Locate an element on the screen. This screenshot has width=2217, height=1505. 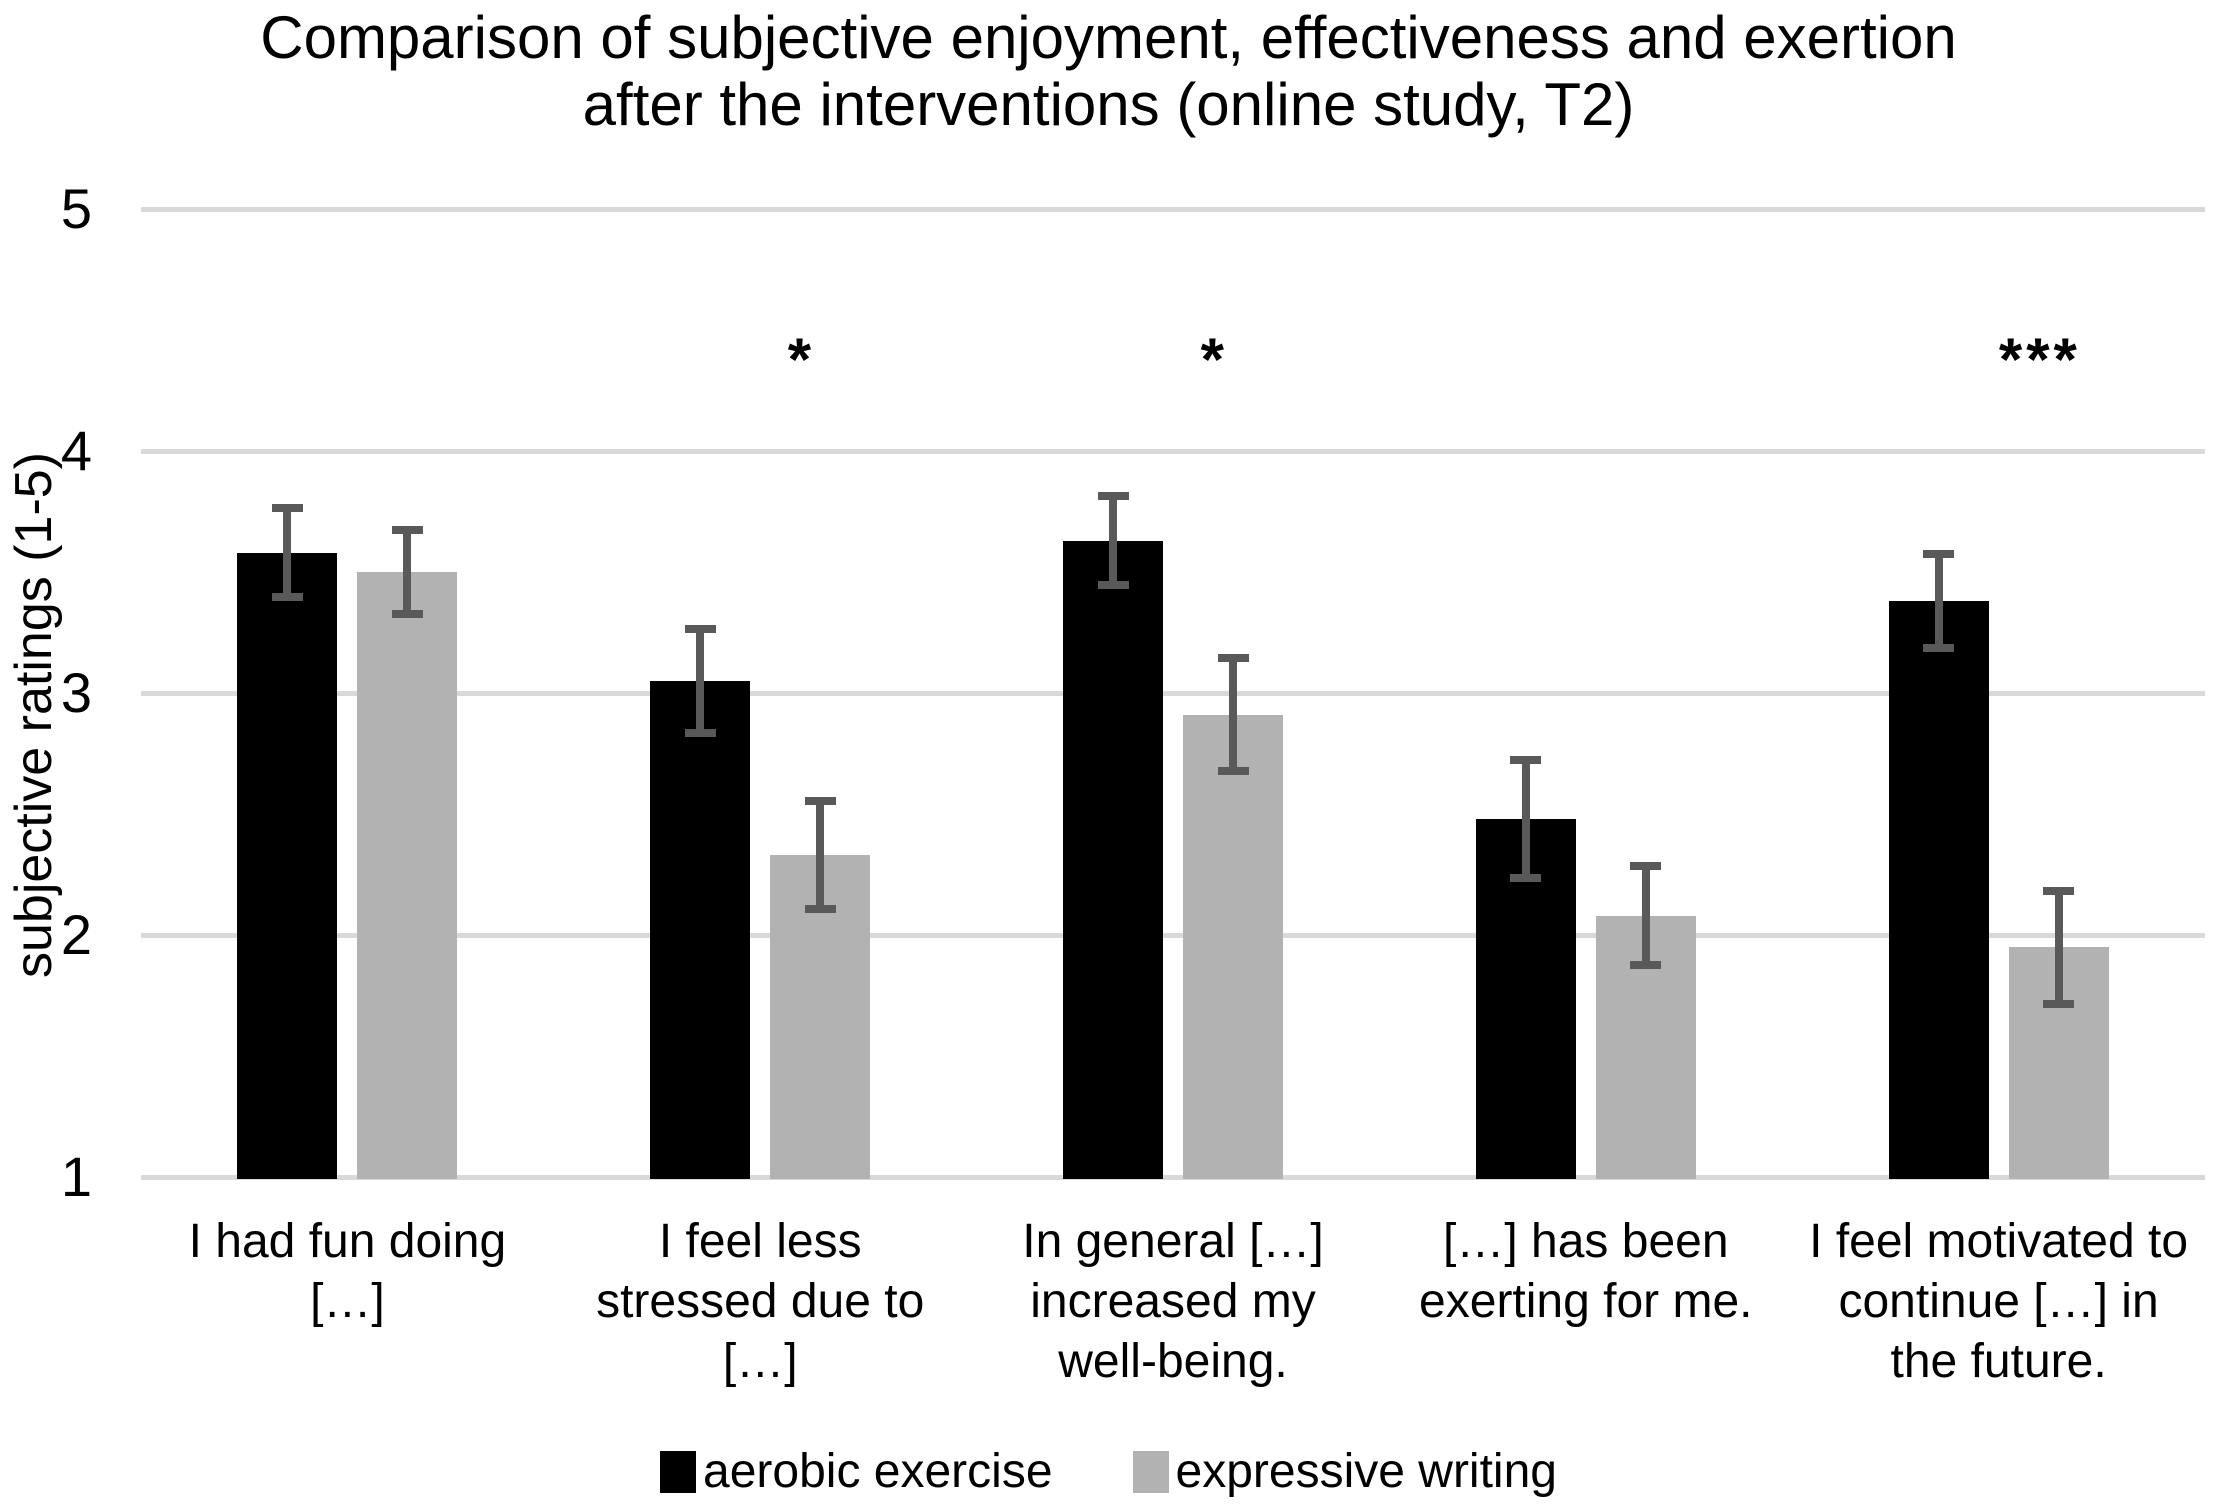
y-tick-label-1: 1 is located at coordinates (76, 1176).